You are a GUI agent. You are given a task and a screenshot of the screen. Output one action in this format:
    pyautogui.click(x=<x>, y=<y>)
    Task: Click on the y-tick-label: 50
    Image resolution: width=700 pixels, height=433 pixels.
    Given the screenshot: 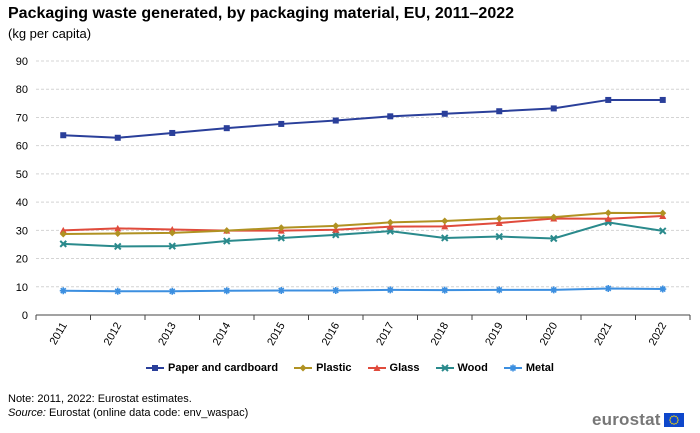 What is the action you would take?
    pyautogui.click(x=22, y=175)
    